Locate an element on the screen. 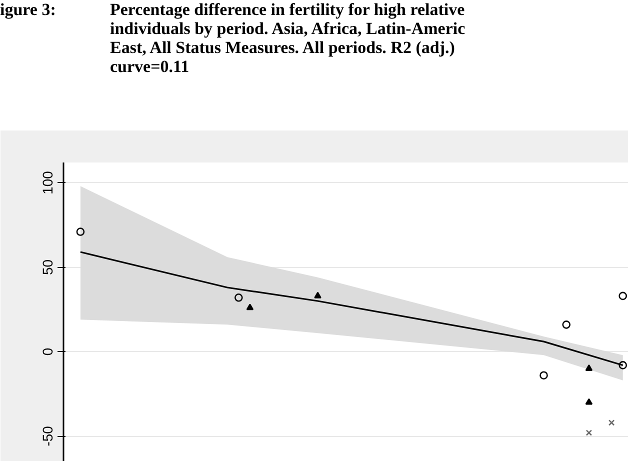  y-tick-label: 100 is located at coordinates (48, 182).